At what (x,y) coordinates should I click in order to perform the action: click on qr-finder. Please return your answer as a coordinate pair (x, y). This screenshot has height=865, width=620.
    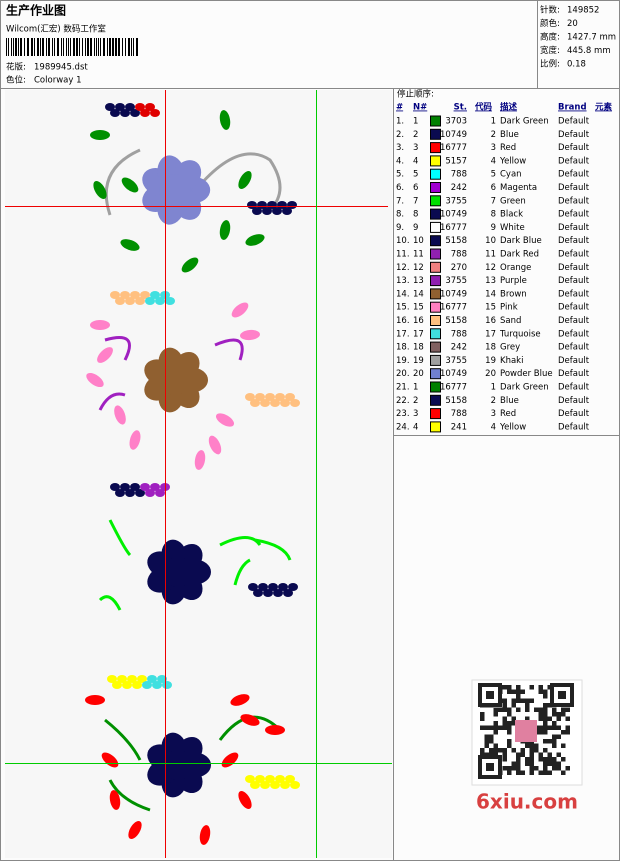
    Looking at the image, I should click on (490, 695).